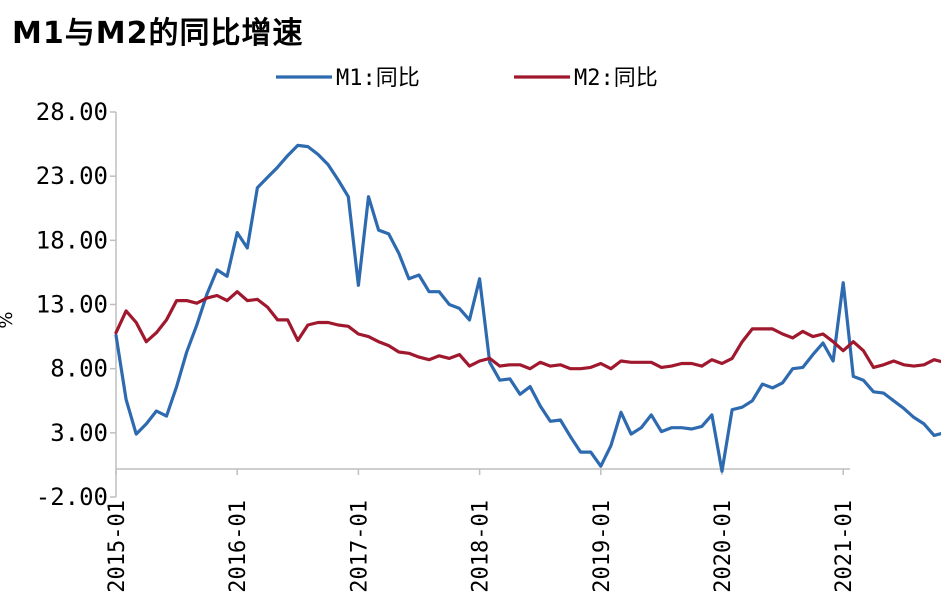 This screenshot has height=596, width=941. What do you see at coordinates (72, 305) in the screenshot?
I see `y-tick-label: 13.00` at bounding box center [72, 305].